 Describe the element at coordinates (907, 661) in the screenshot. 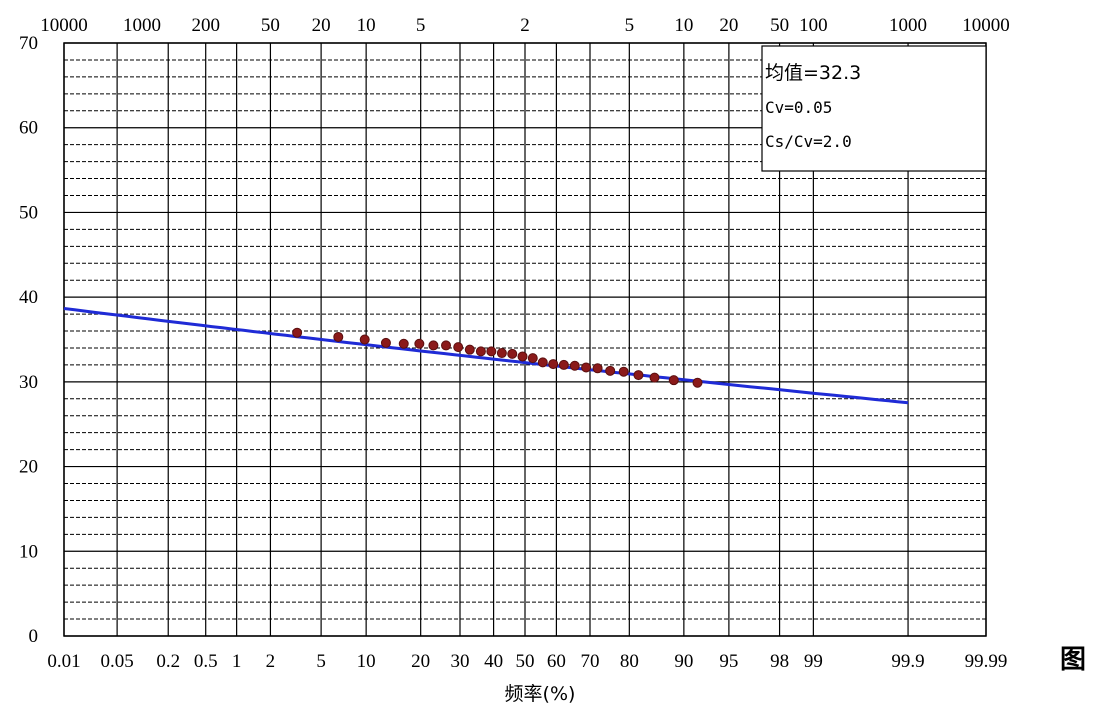

I see `x-tick-label: 99.9` at that location.